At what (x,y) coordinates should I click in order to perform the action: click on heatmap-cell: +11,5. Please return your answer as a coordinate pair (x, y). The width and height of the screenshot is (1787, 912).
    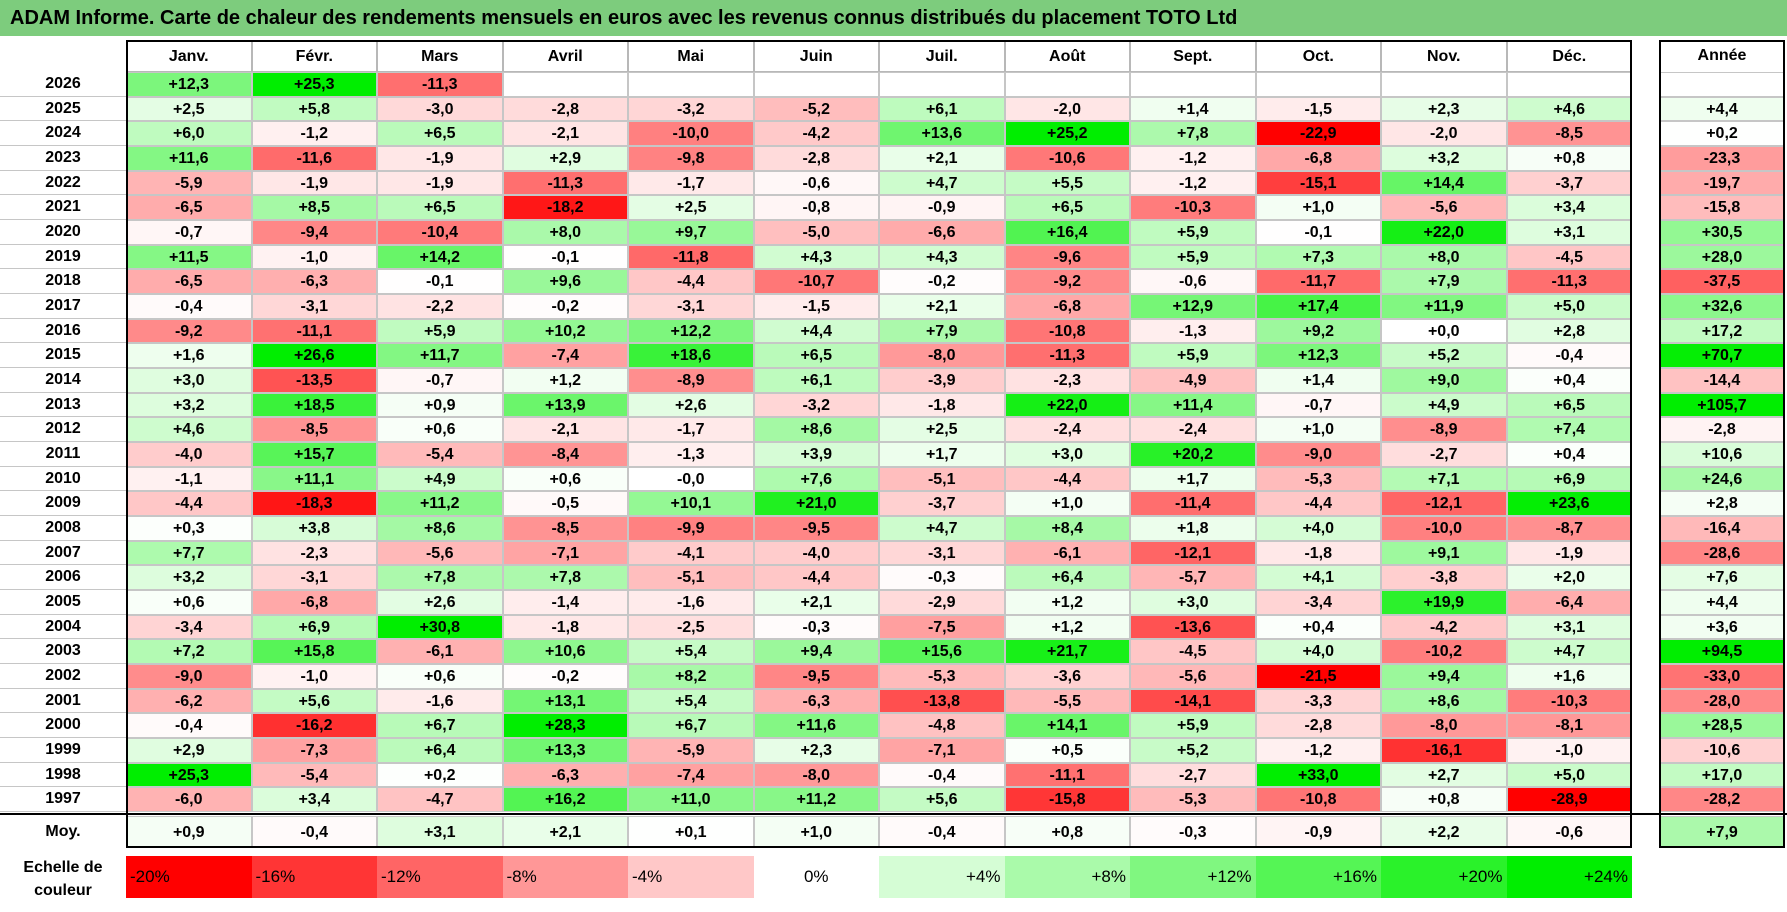
    Looking at the image, I should click on (189, 257).